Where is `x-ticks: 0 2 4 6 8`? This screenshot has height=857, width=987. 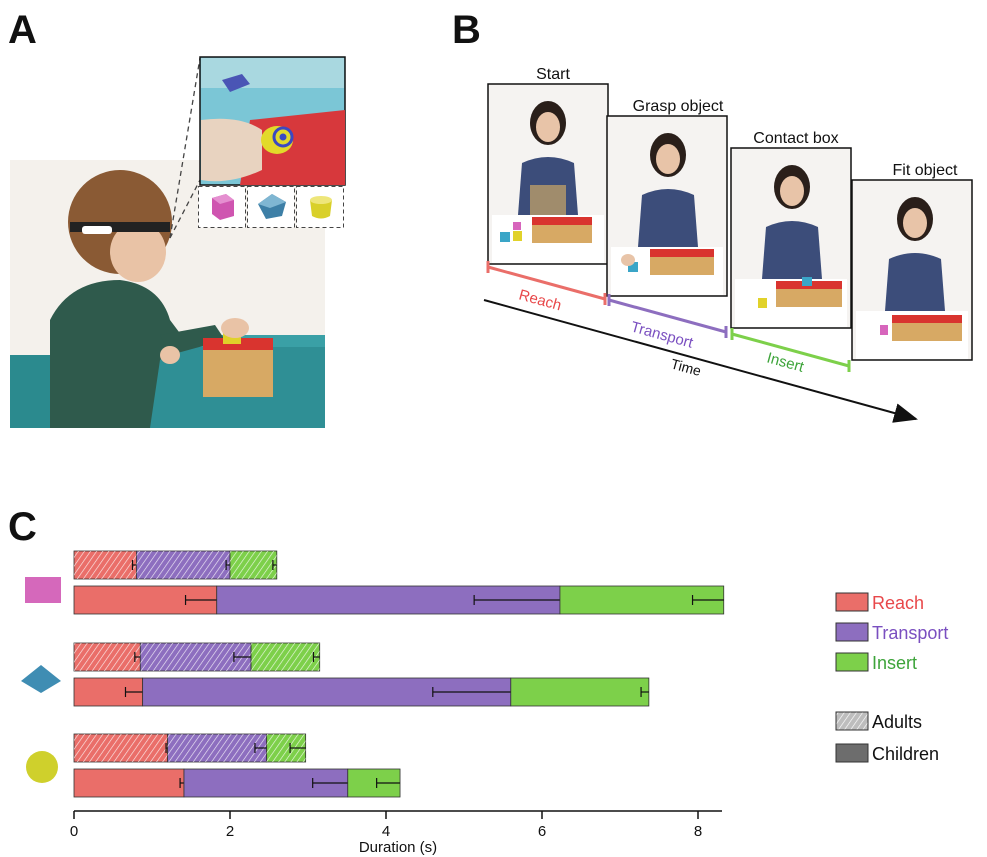
x-ticks: 0 2 4 6 8 is located at coordinates (386, 825).